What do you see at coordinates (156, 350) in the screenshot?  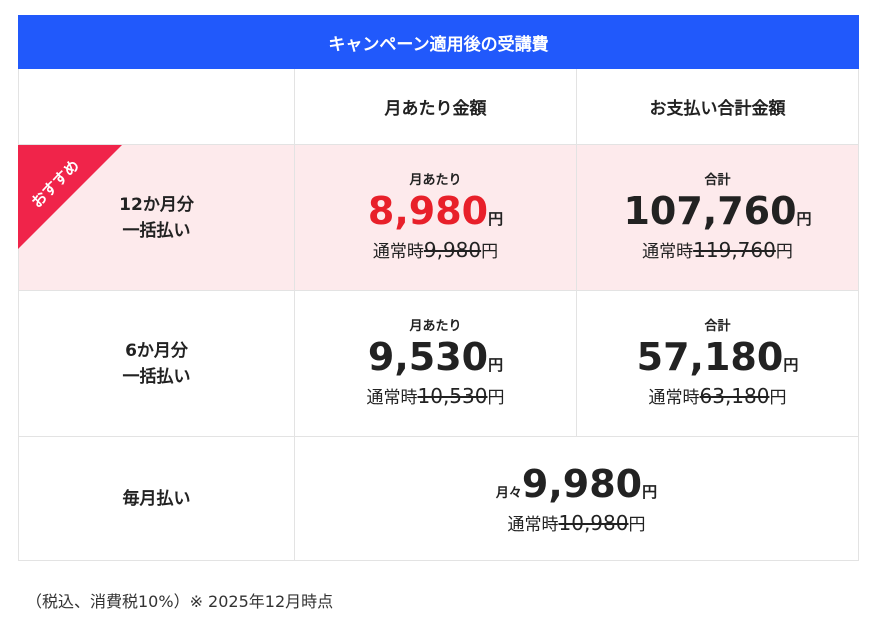 I see `plan-name: 6か月分` at bounding box center [156, 350].